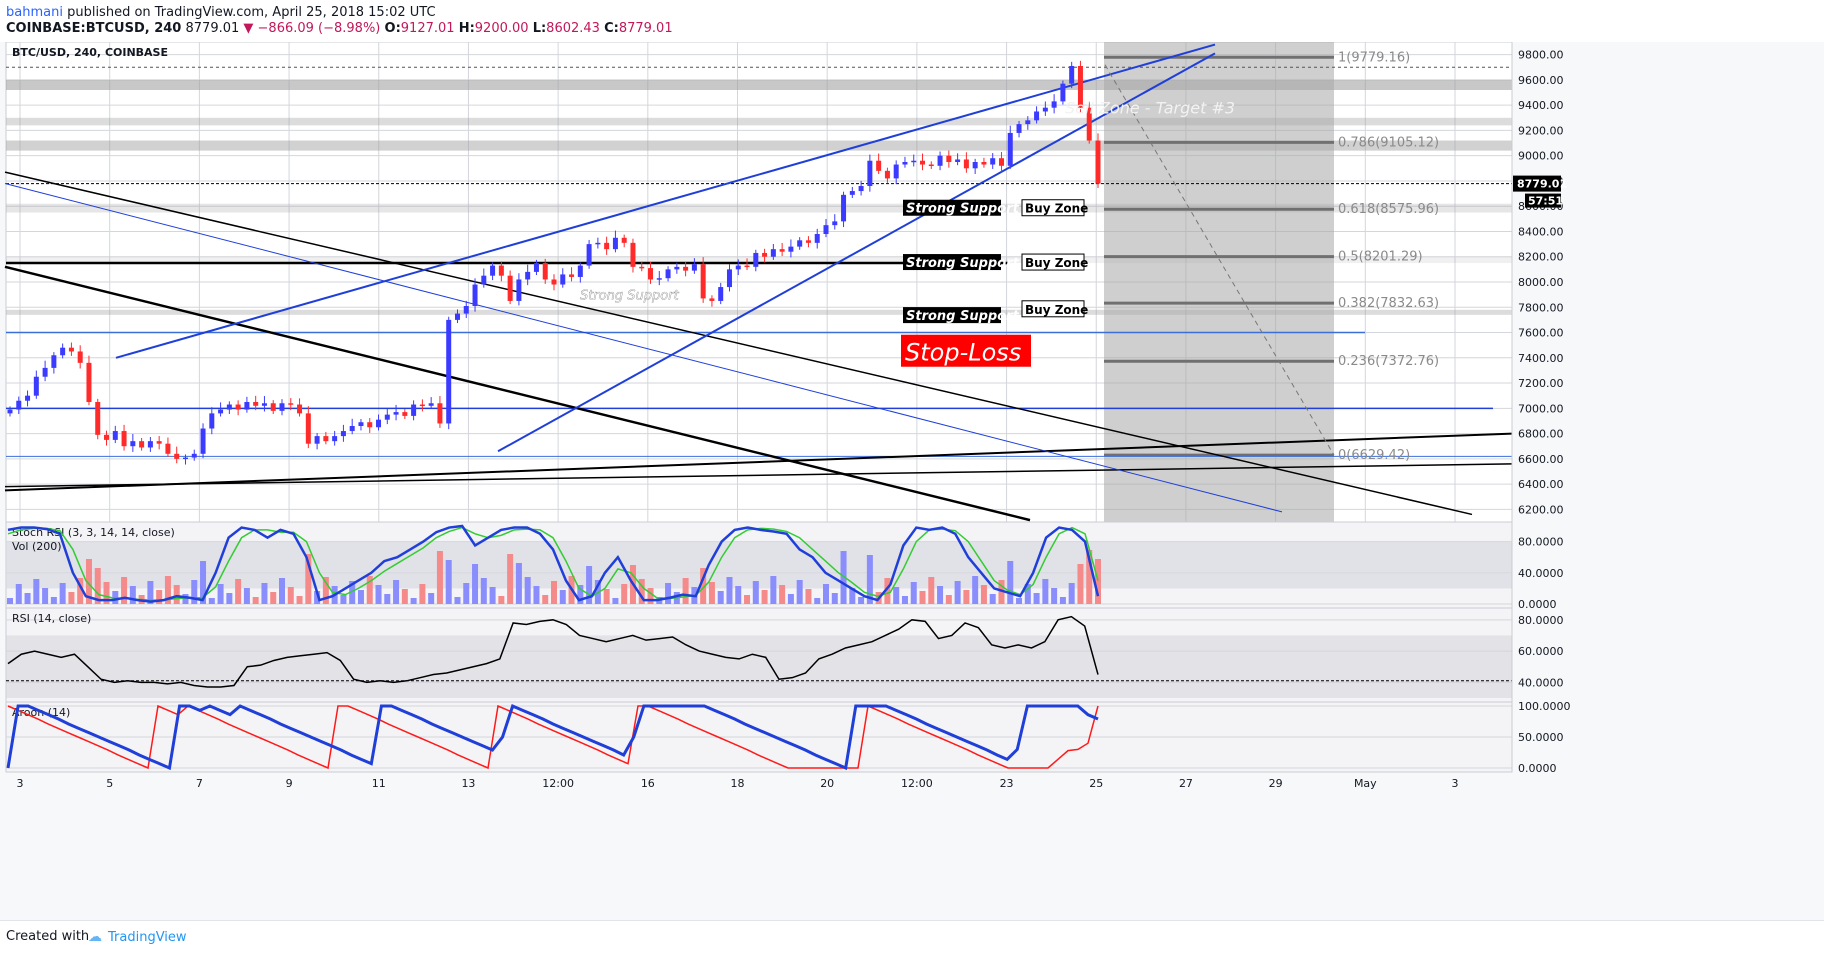 The image size is (1824, 953). What do you see at coordinates (94, 28) in the screenshot?
I see `symbol-label: COINBASE:BTCUSD, 240` at bounding box center [94, 28].